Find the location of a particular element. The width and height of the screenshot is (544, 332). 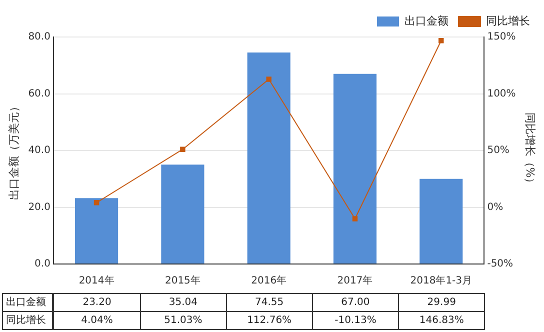

text: 同比增长 is located at coordinates (26, 320).